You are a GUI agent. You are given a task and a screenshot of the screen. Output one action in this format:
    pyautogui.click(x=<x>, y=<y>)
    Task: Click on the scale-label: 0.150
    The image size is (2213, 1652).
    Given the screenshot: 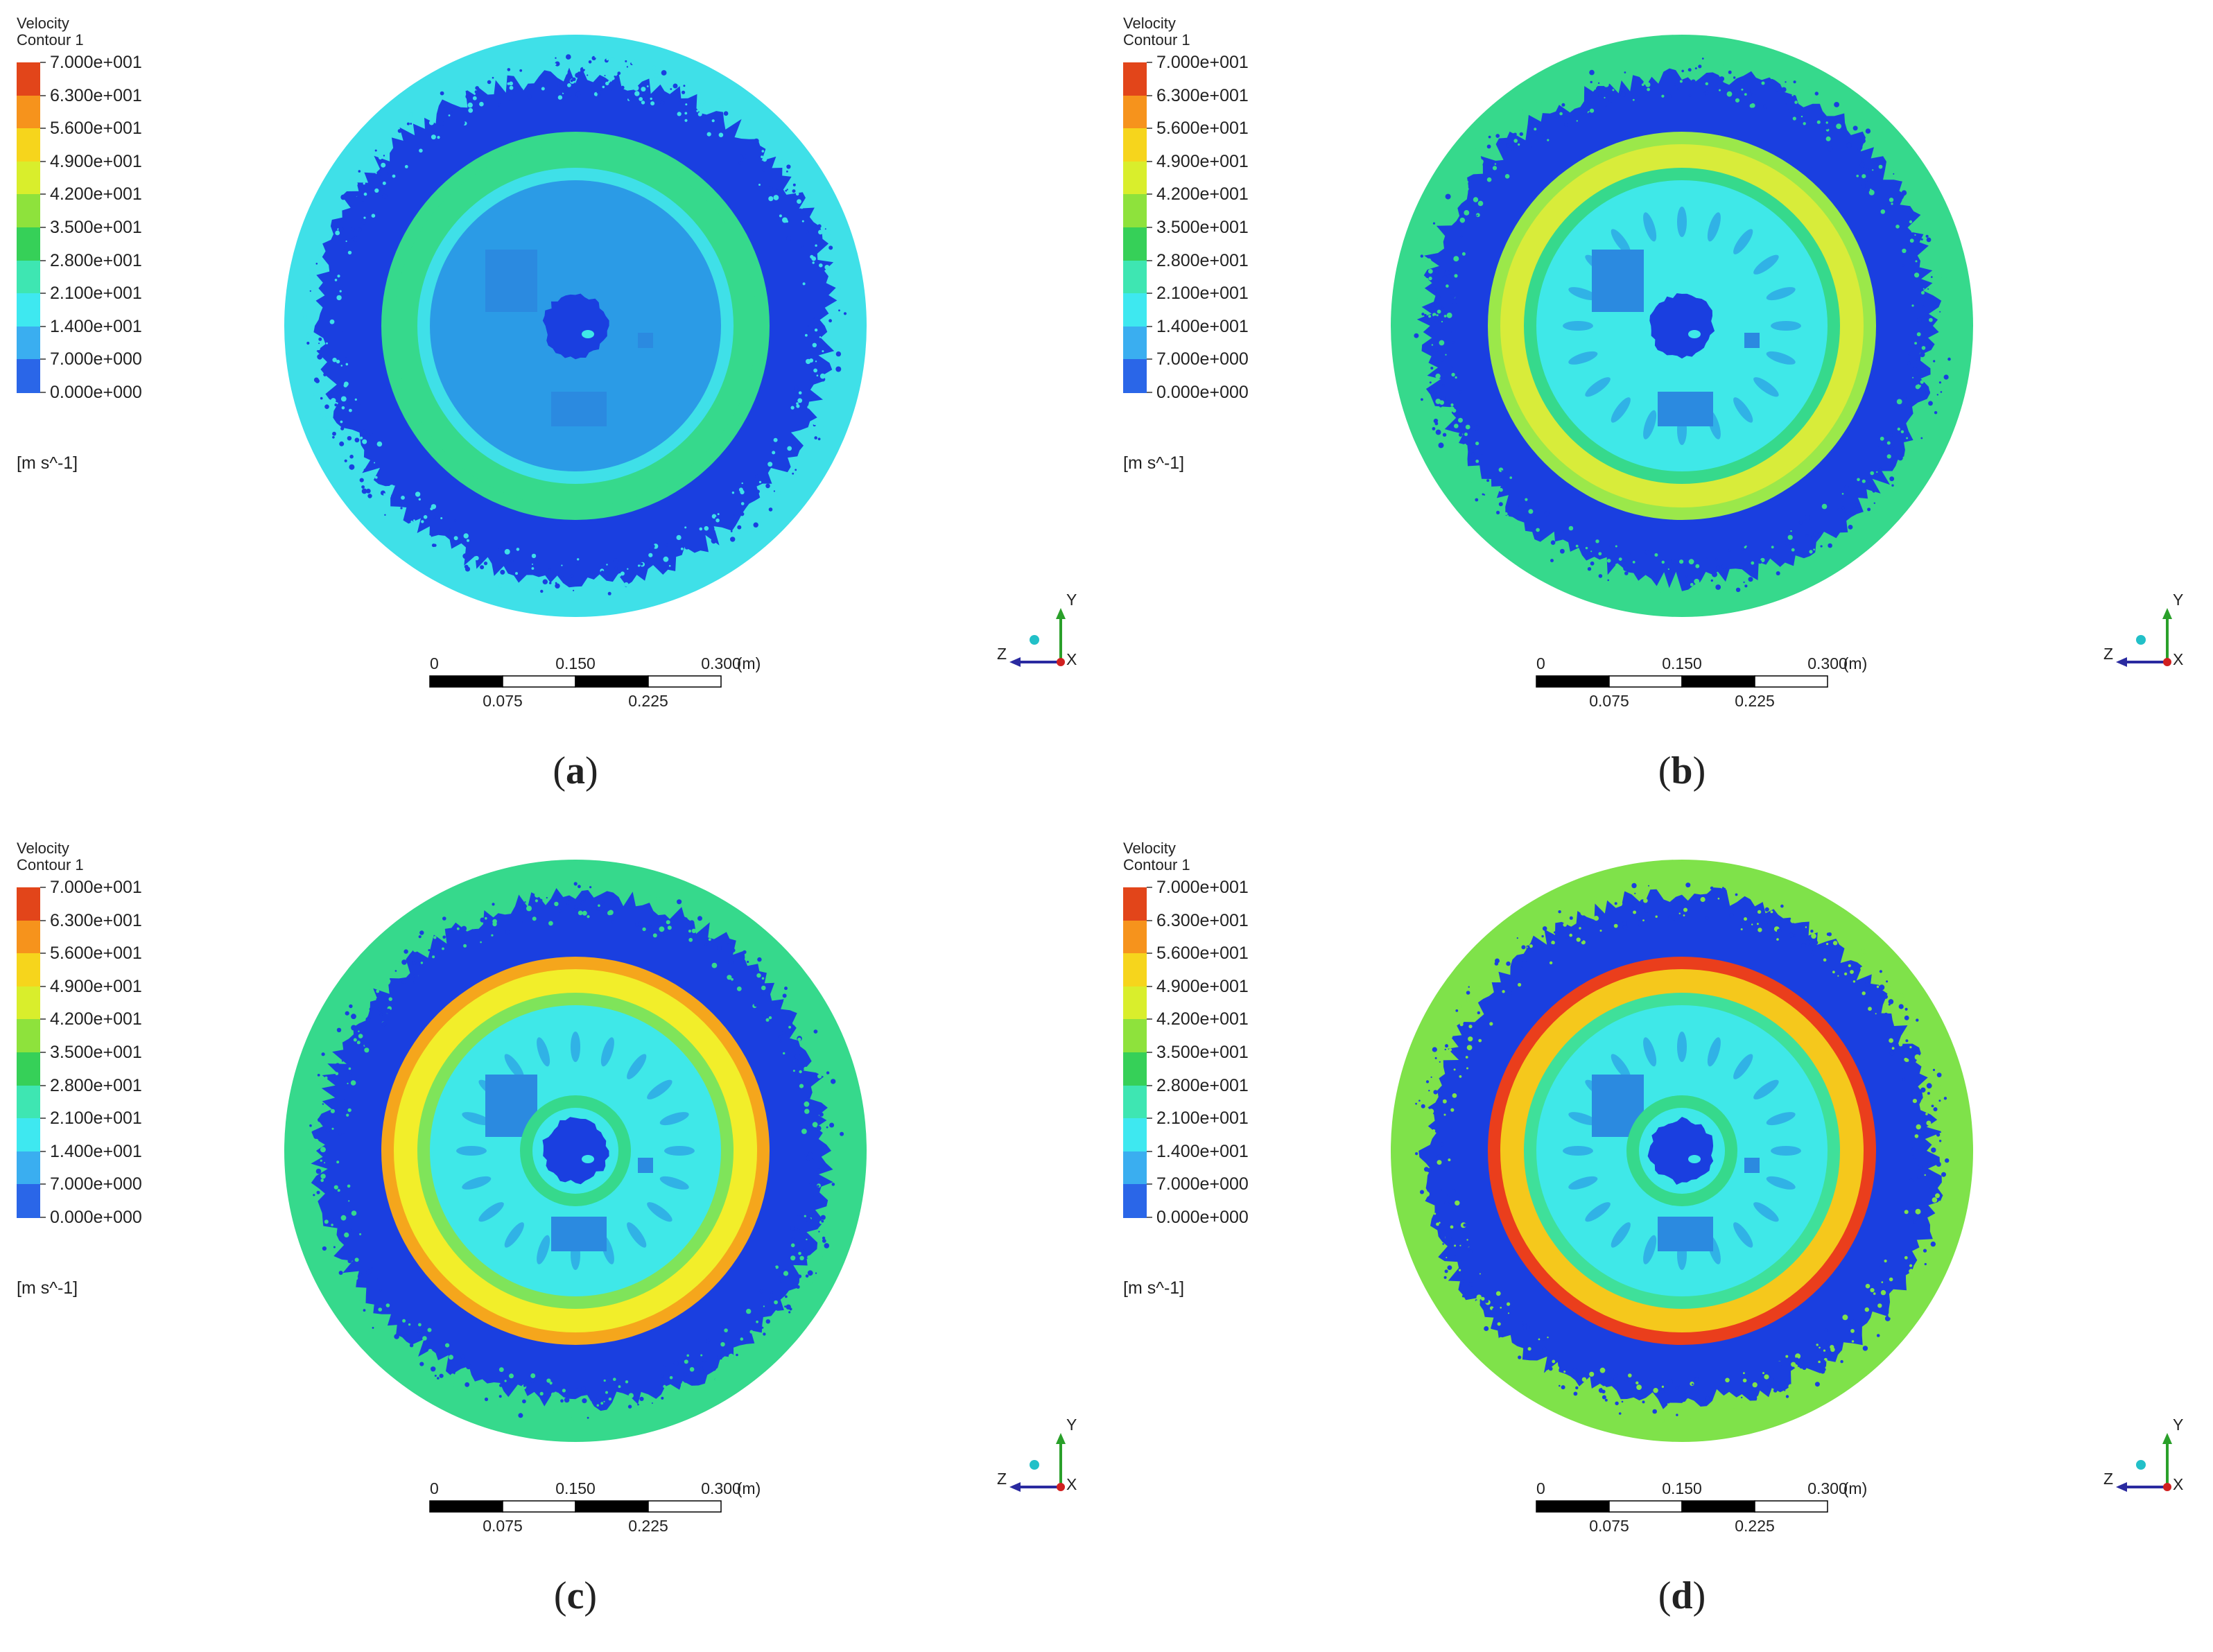 What is the action you would take?
    pyautogui.click(x=1682, y=1488)
    